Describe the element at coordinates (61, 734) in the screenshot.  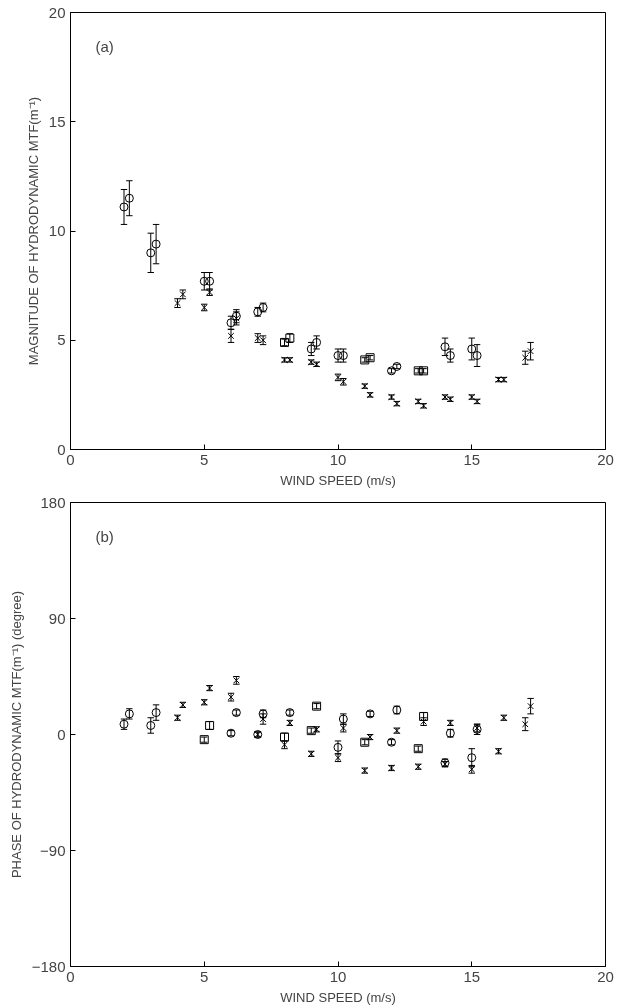
I see `y-tick-label: 0` at that location.